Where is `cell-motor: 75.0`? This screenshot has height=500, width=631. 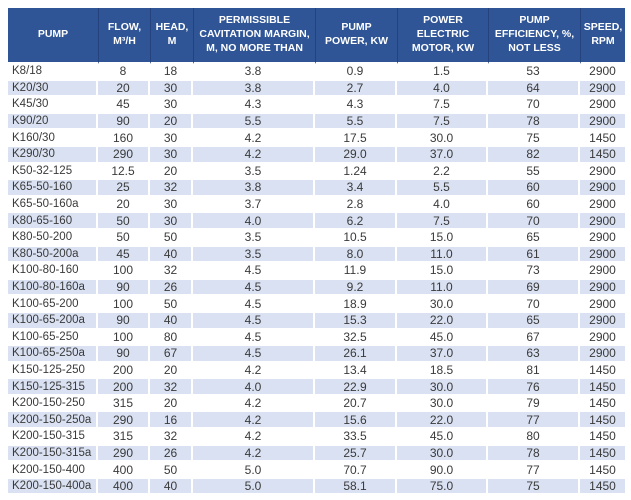
cell-motor: 75.0 is located at coordinates (442, 487).